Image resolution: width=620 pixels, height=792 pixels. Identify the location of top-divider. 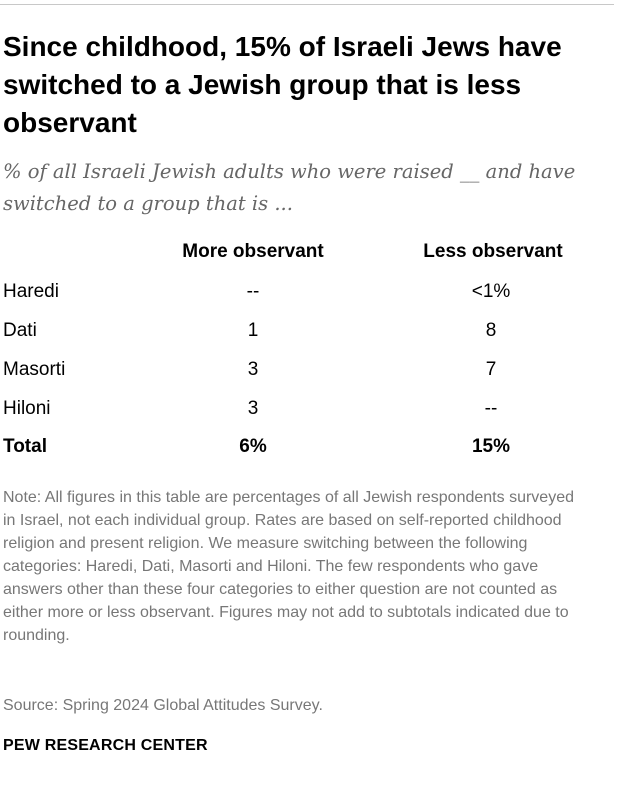
(307, 4).